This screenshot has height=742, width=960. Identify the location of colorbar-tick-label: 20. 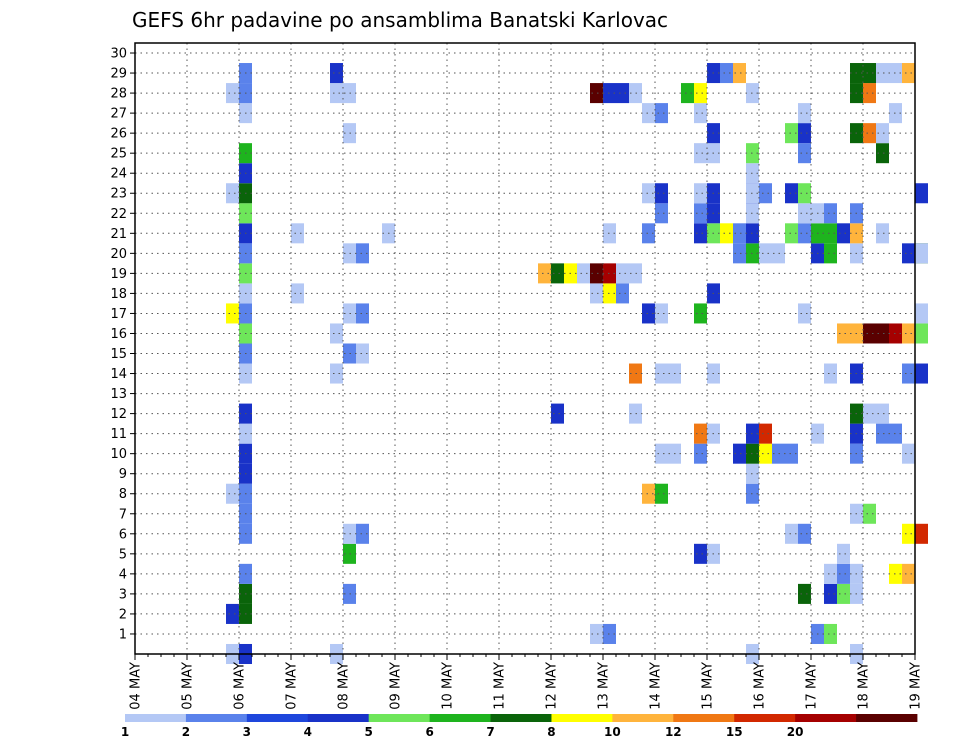
(795, 732).